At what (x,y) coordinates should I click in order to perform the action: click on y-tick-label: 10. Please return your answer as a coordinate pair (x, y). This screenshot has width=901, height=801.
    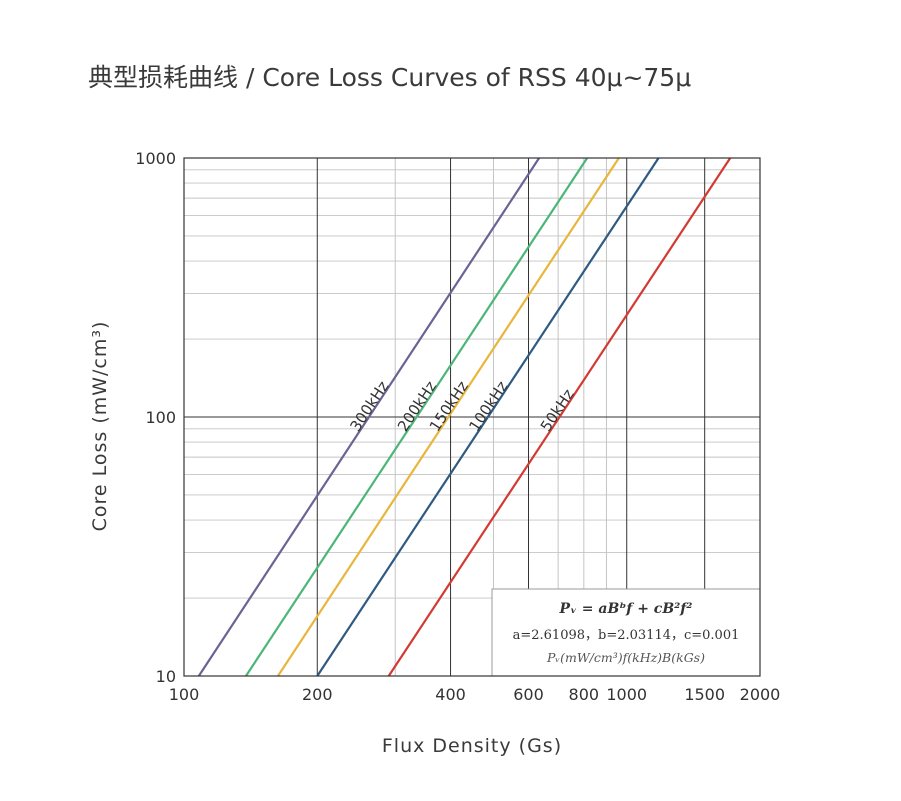
    Looking at the image, I should click on (166, 676).